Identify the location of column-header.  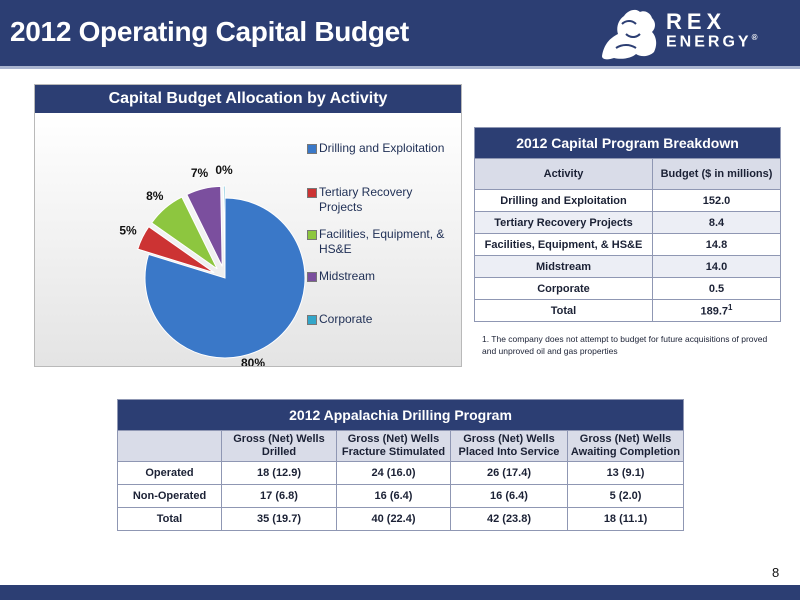
(169, 446).